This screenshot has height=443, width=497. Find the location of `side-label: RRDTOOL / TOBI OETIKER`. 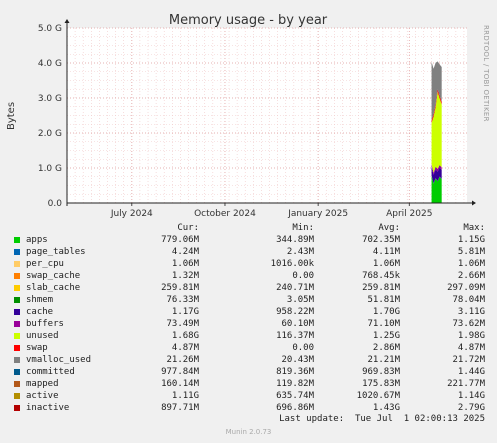

side-label: RRDTOOL / TOBI OETIKER is located at coordinates (486, 73).